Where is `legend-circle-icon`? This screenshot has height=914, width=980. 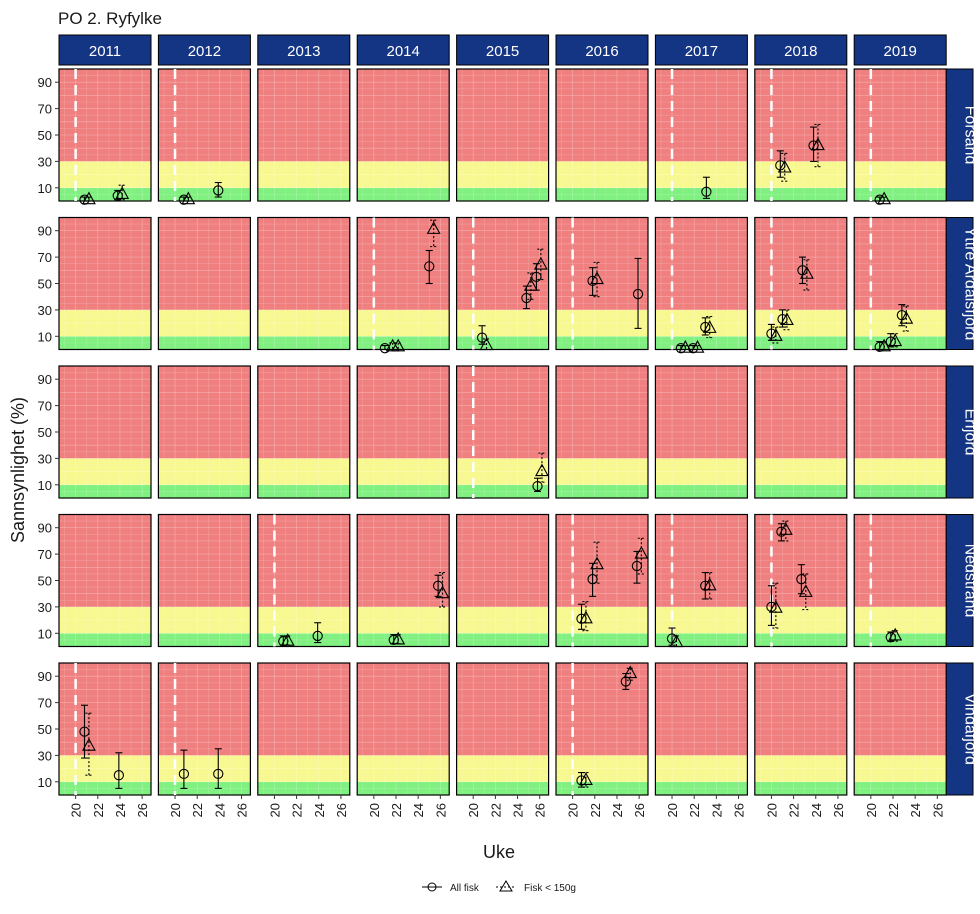
legend-circle-icon is located at coordinates (432, 887).